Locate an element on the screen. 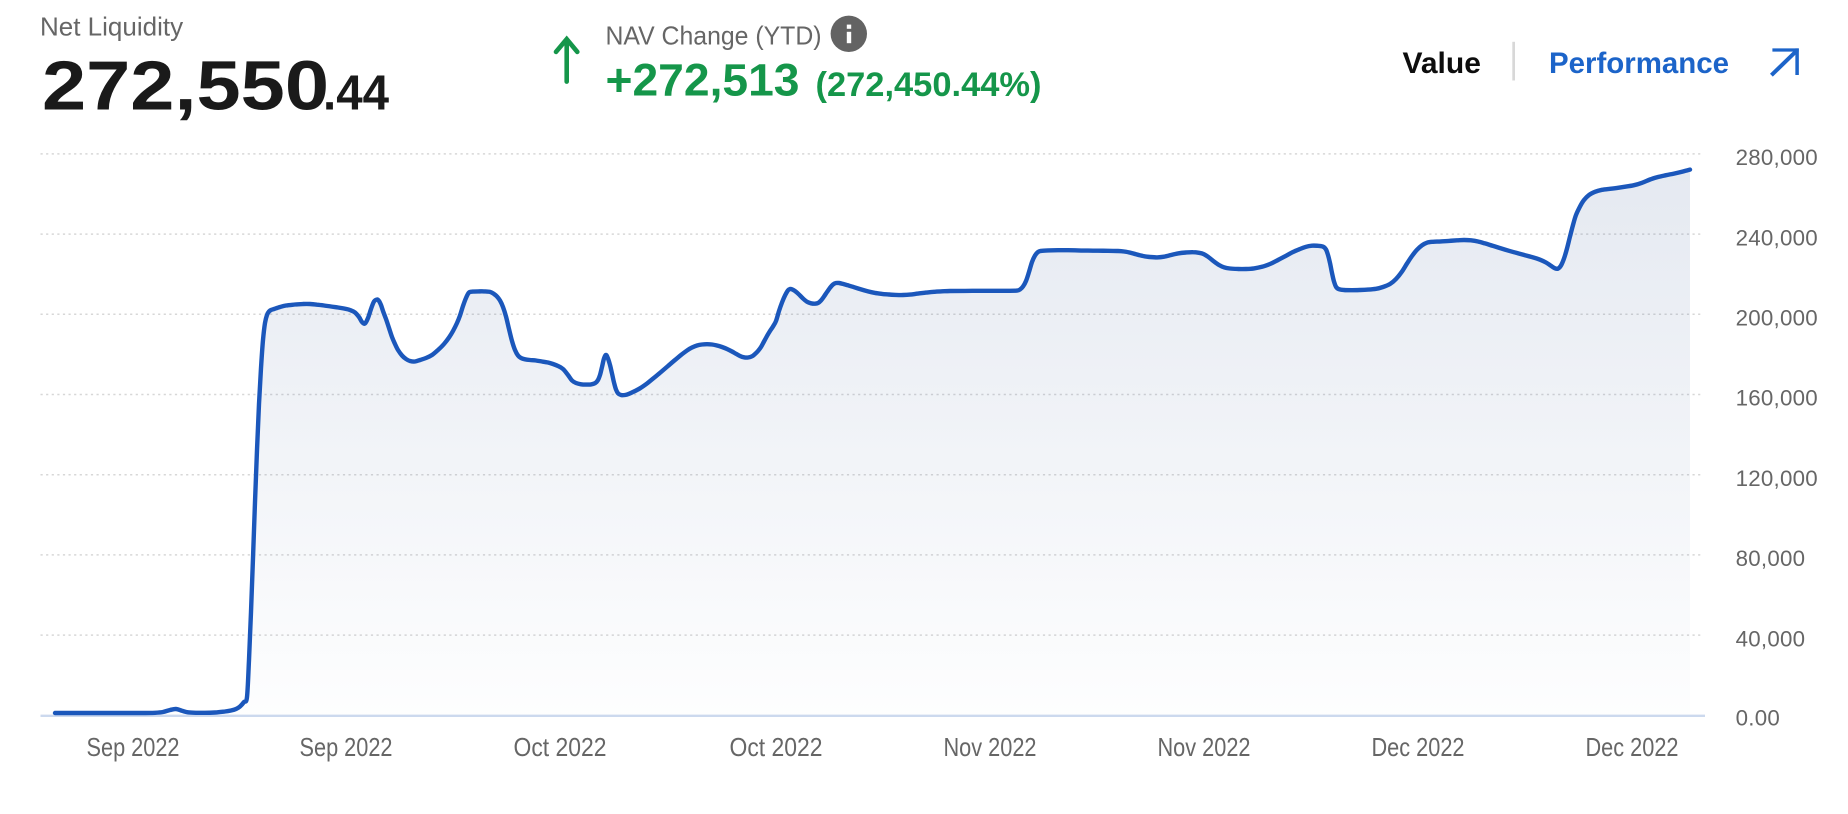 This screenshot has width=1848, height=814. svg-text: NAV Change (YTD) is located at coordinates (714, 35).